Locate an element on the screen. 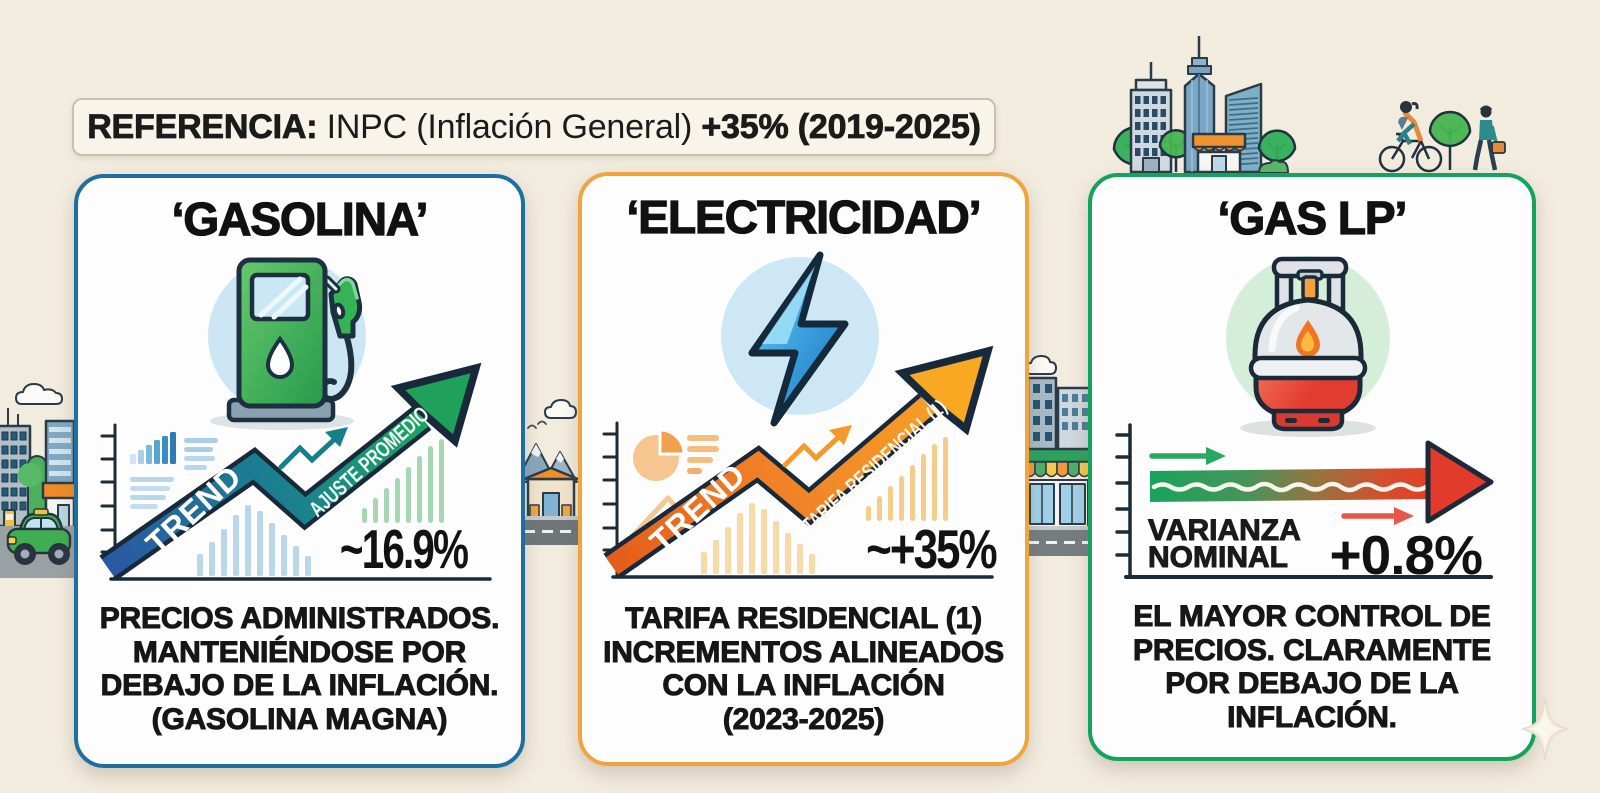 The width and height of the screenshot is (1600, 793). svg-text: TREND is located at coordinates (194, 510).